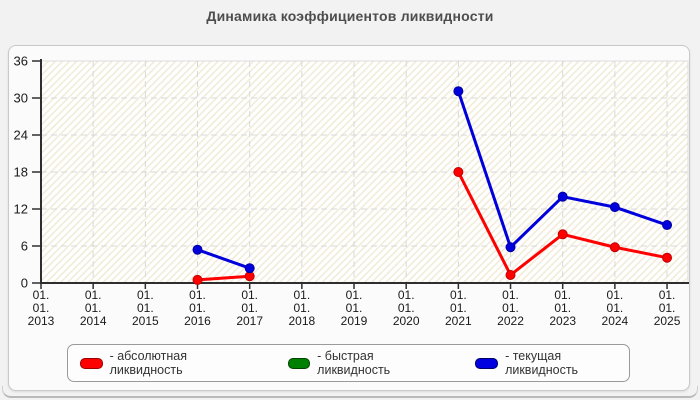  Describe the element at coordinates (667, 321) in the screenshot. I see `x-tick-label: 2025` at that location.